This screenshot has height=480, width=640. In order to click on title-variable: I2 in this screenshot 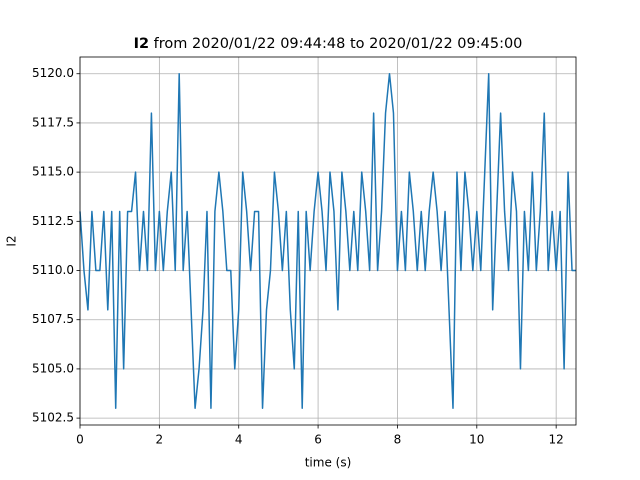, I will do `click(141, 44)`.